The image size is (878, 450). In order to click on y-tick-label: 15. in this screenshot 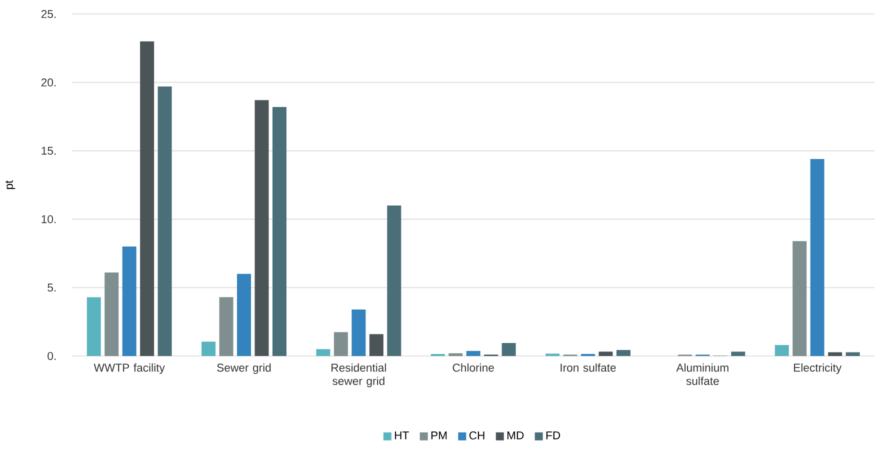, I will do `click(49, 150)`.